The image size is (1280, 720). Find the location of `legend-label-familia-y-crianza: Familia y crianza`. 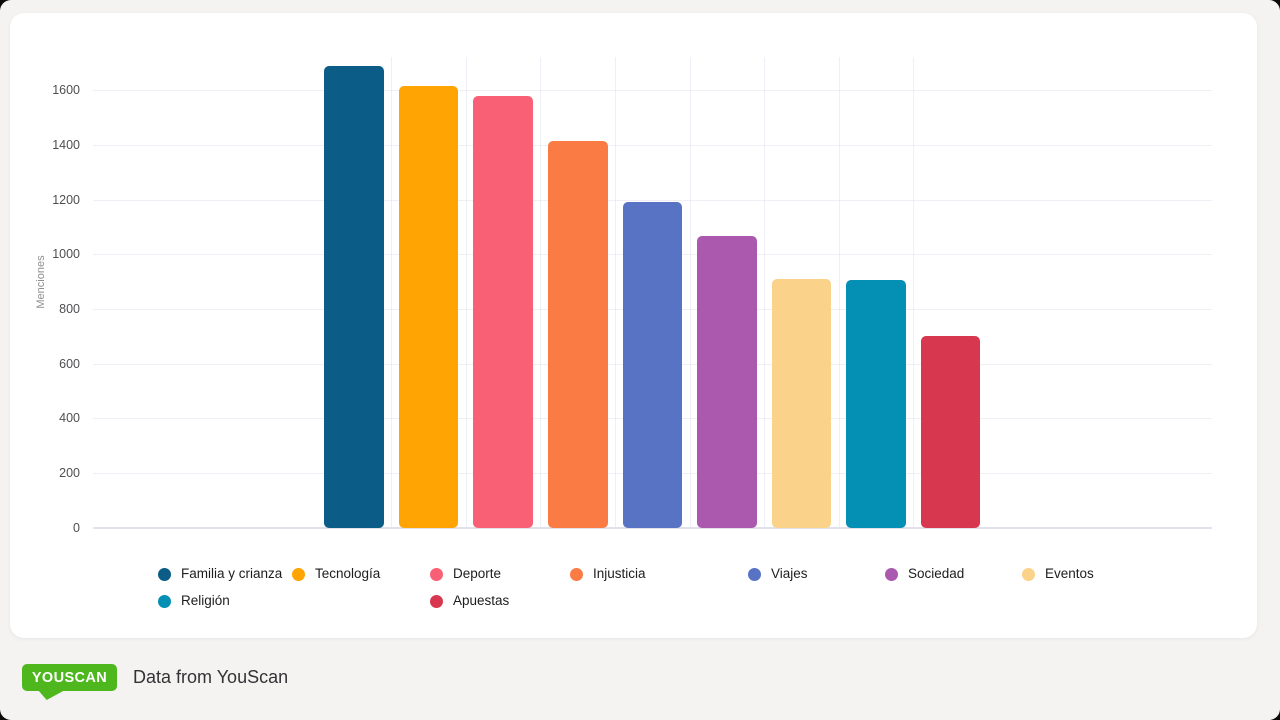

legend-label-familia-y-crianza: Familia y crianza is located at coordinates (232, 573).